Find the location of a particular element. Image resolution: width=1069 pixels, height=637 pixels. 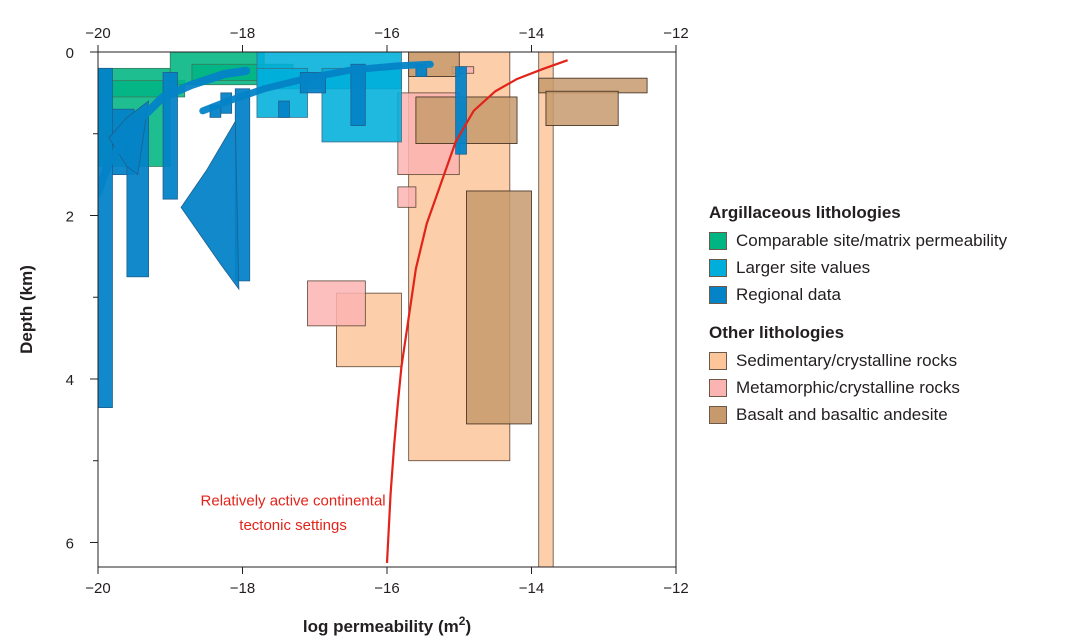

legend-heading-other: Other lithologies is located at coordinates (777, 332).